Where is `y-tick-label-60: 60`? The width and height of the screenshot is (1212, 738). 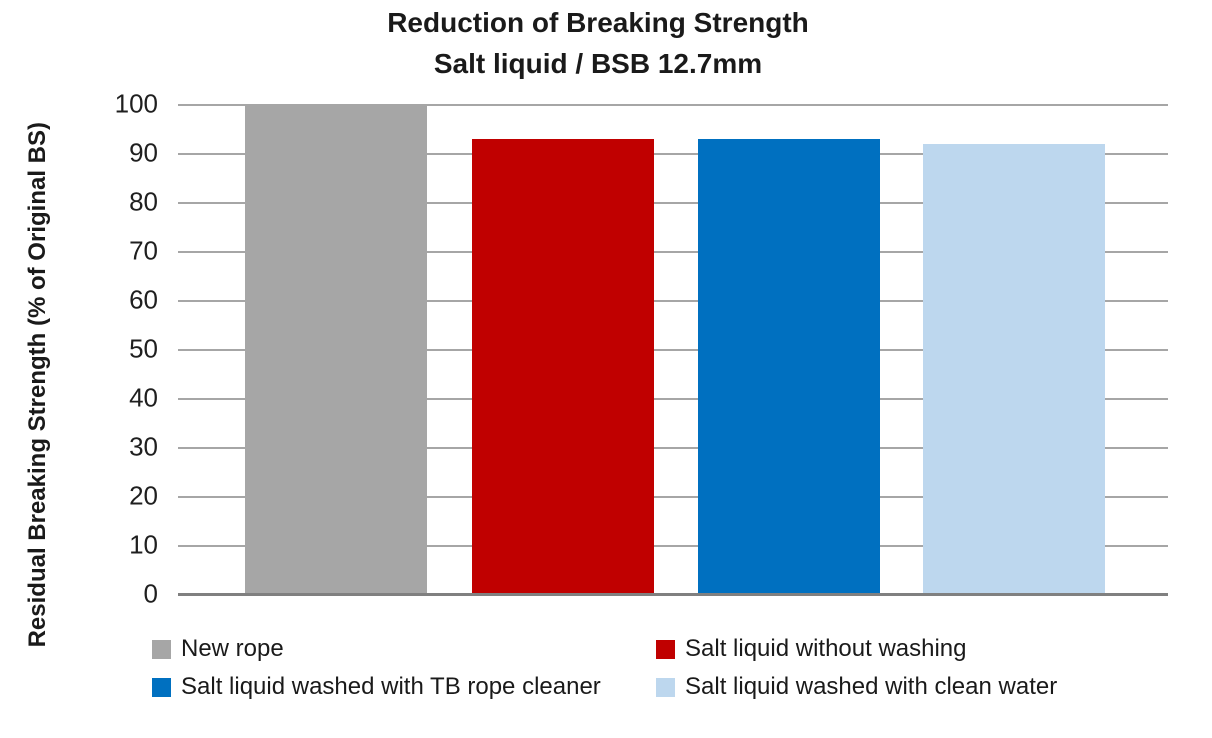 y-tick-label-60: 60 is located at coordinates (143, 299).